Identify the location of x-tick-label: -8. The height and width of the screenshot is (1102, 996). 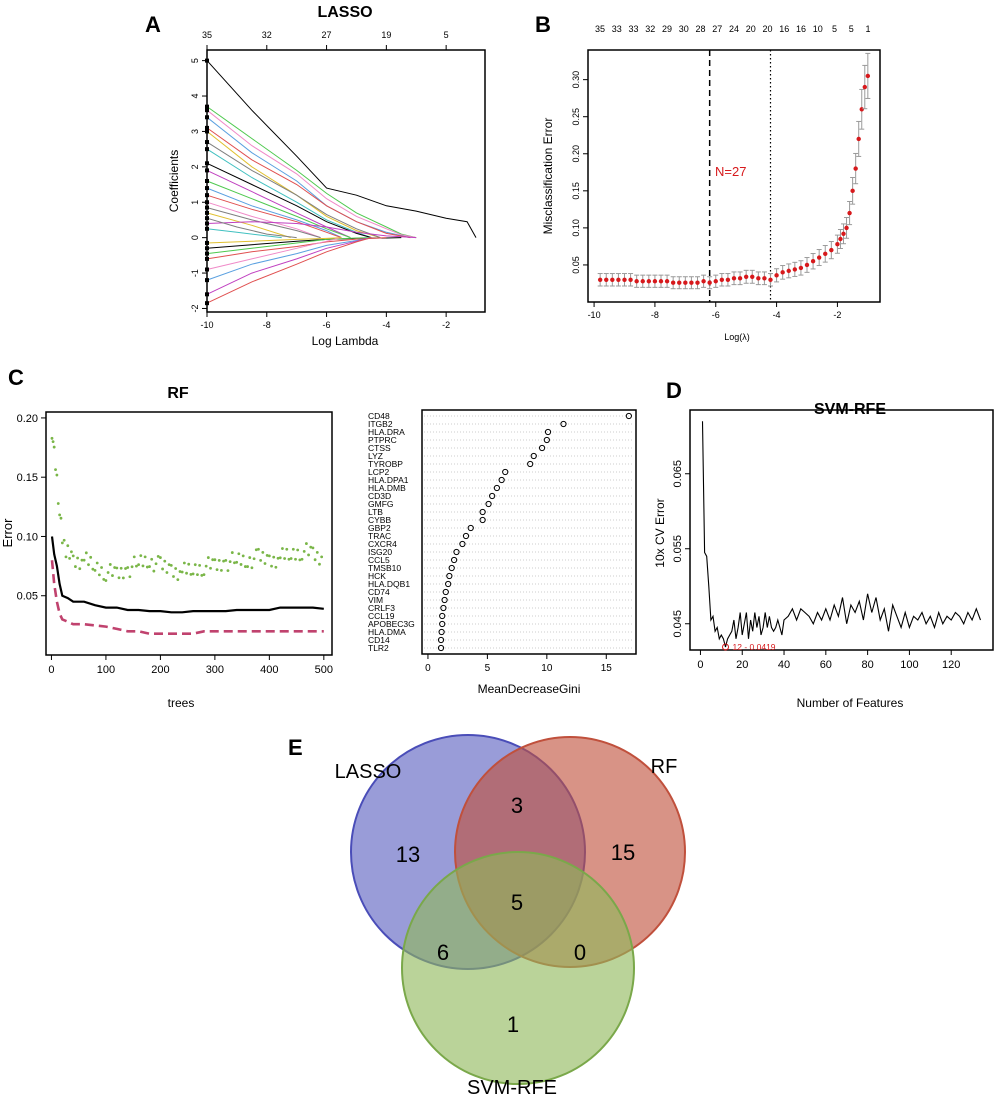
(655, 315).